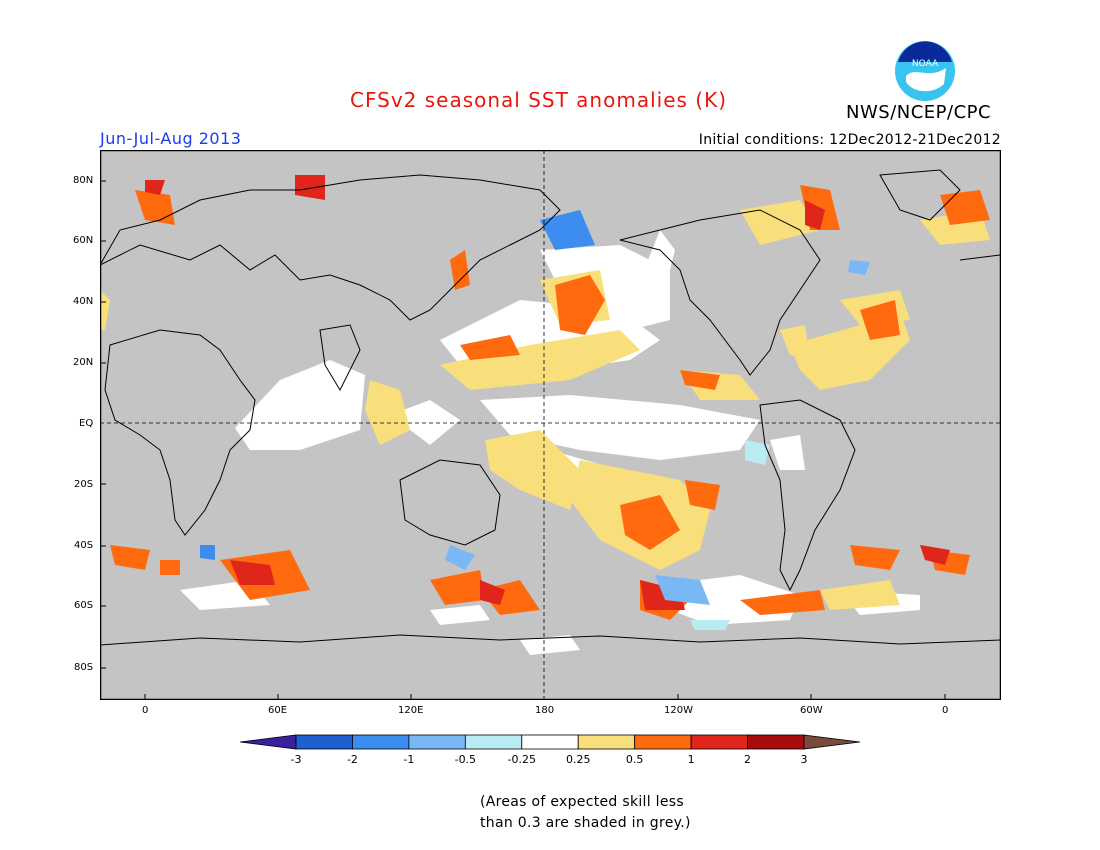 The width and height of the screenshot is (1100, 850). What do you see at coordinates (747, 759) in the screenshot?
I see `colorbar-label: 2` at bounding box center [747, 759].